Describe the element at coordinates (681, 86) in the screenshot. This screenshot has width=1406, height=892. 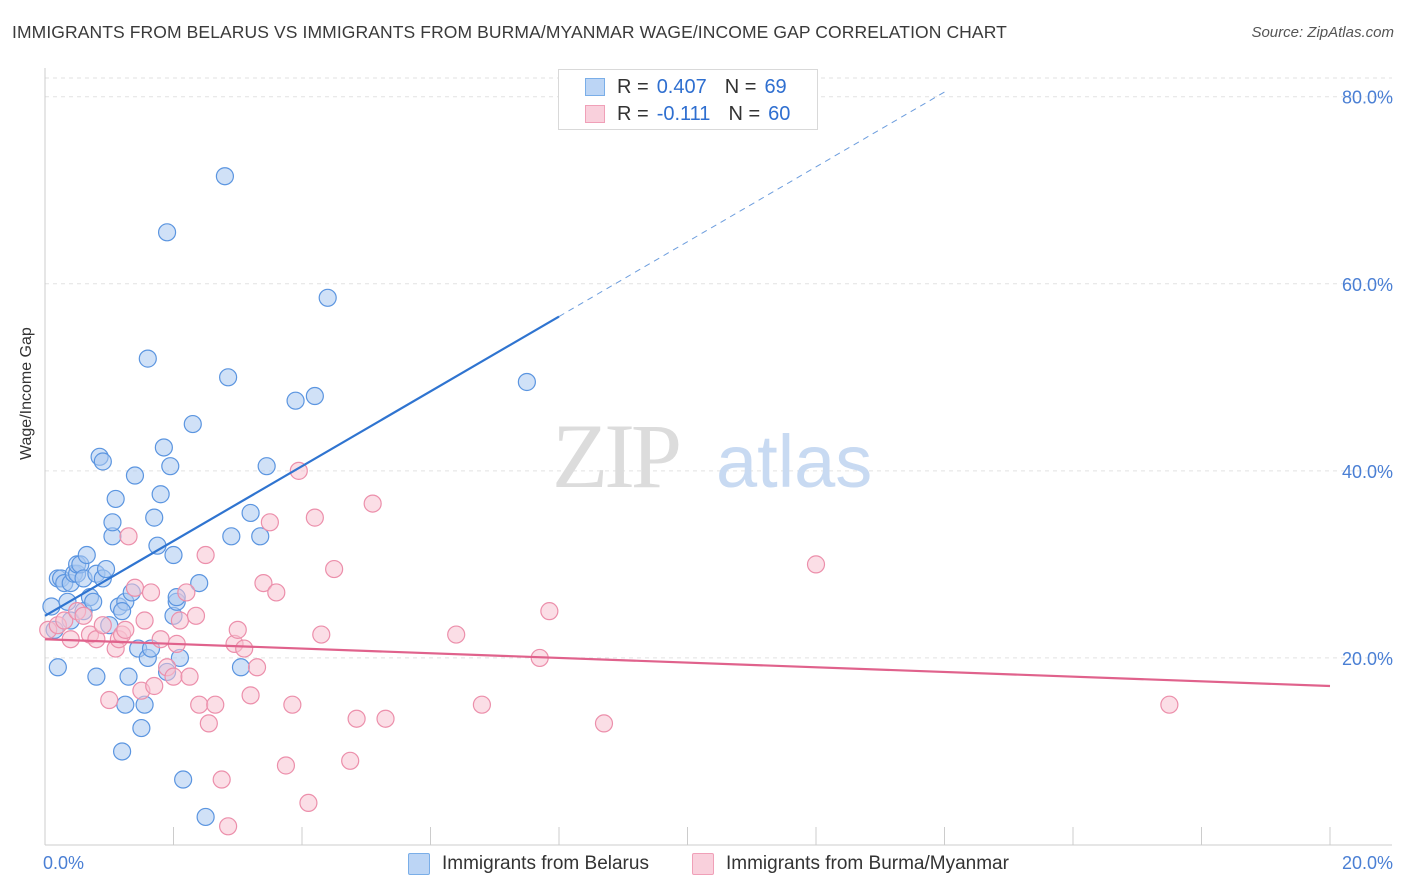
I see `legend-r-value: 0.407` at that location.